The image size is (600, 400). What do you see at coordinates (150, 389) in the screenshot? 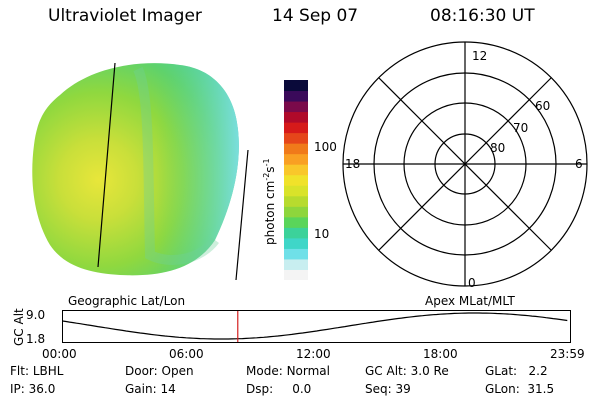
I see `info-gain: Gain: 14` at bounding box center [150, 389].